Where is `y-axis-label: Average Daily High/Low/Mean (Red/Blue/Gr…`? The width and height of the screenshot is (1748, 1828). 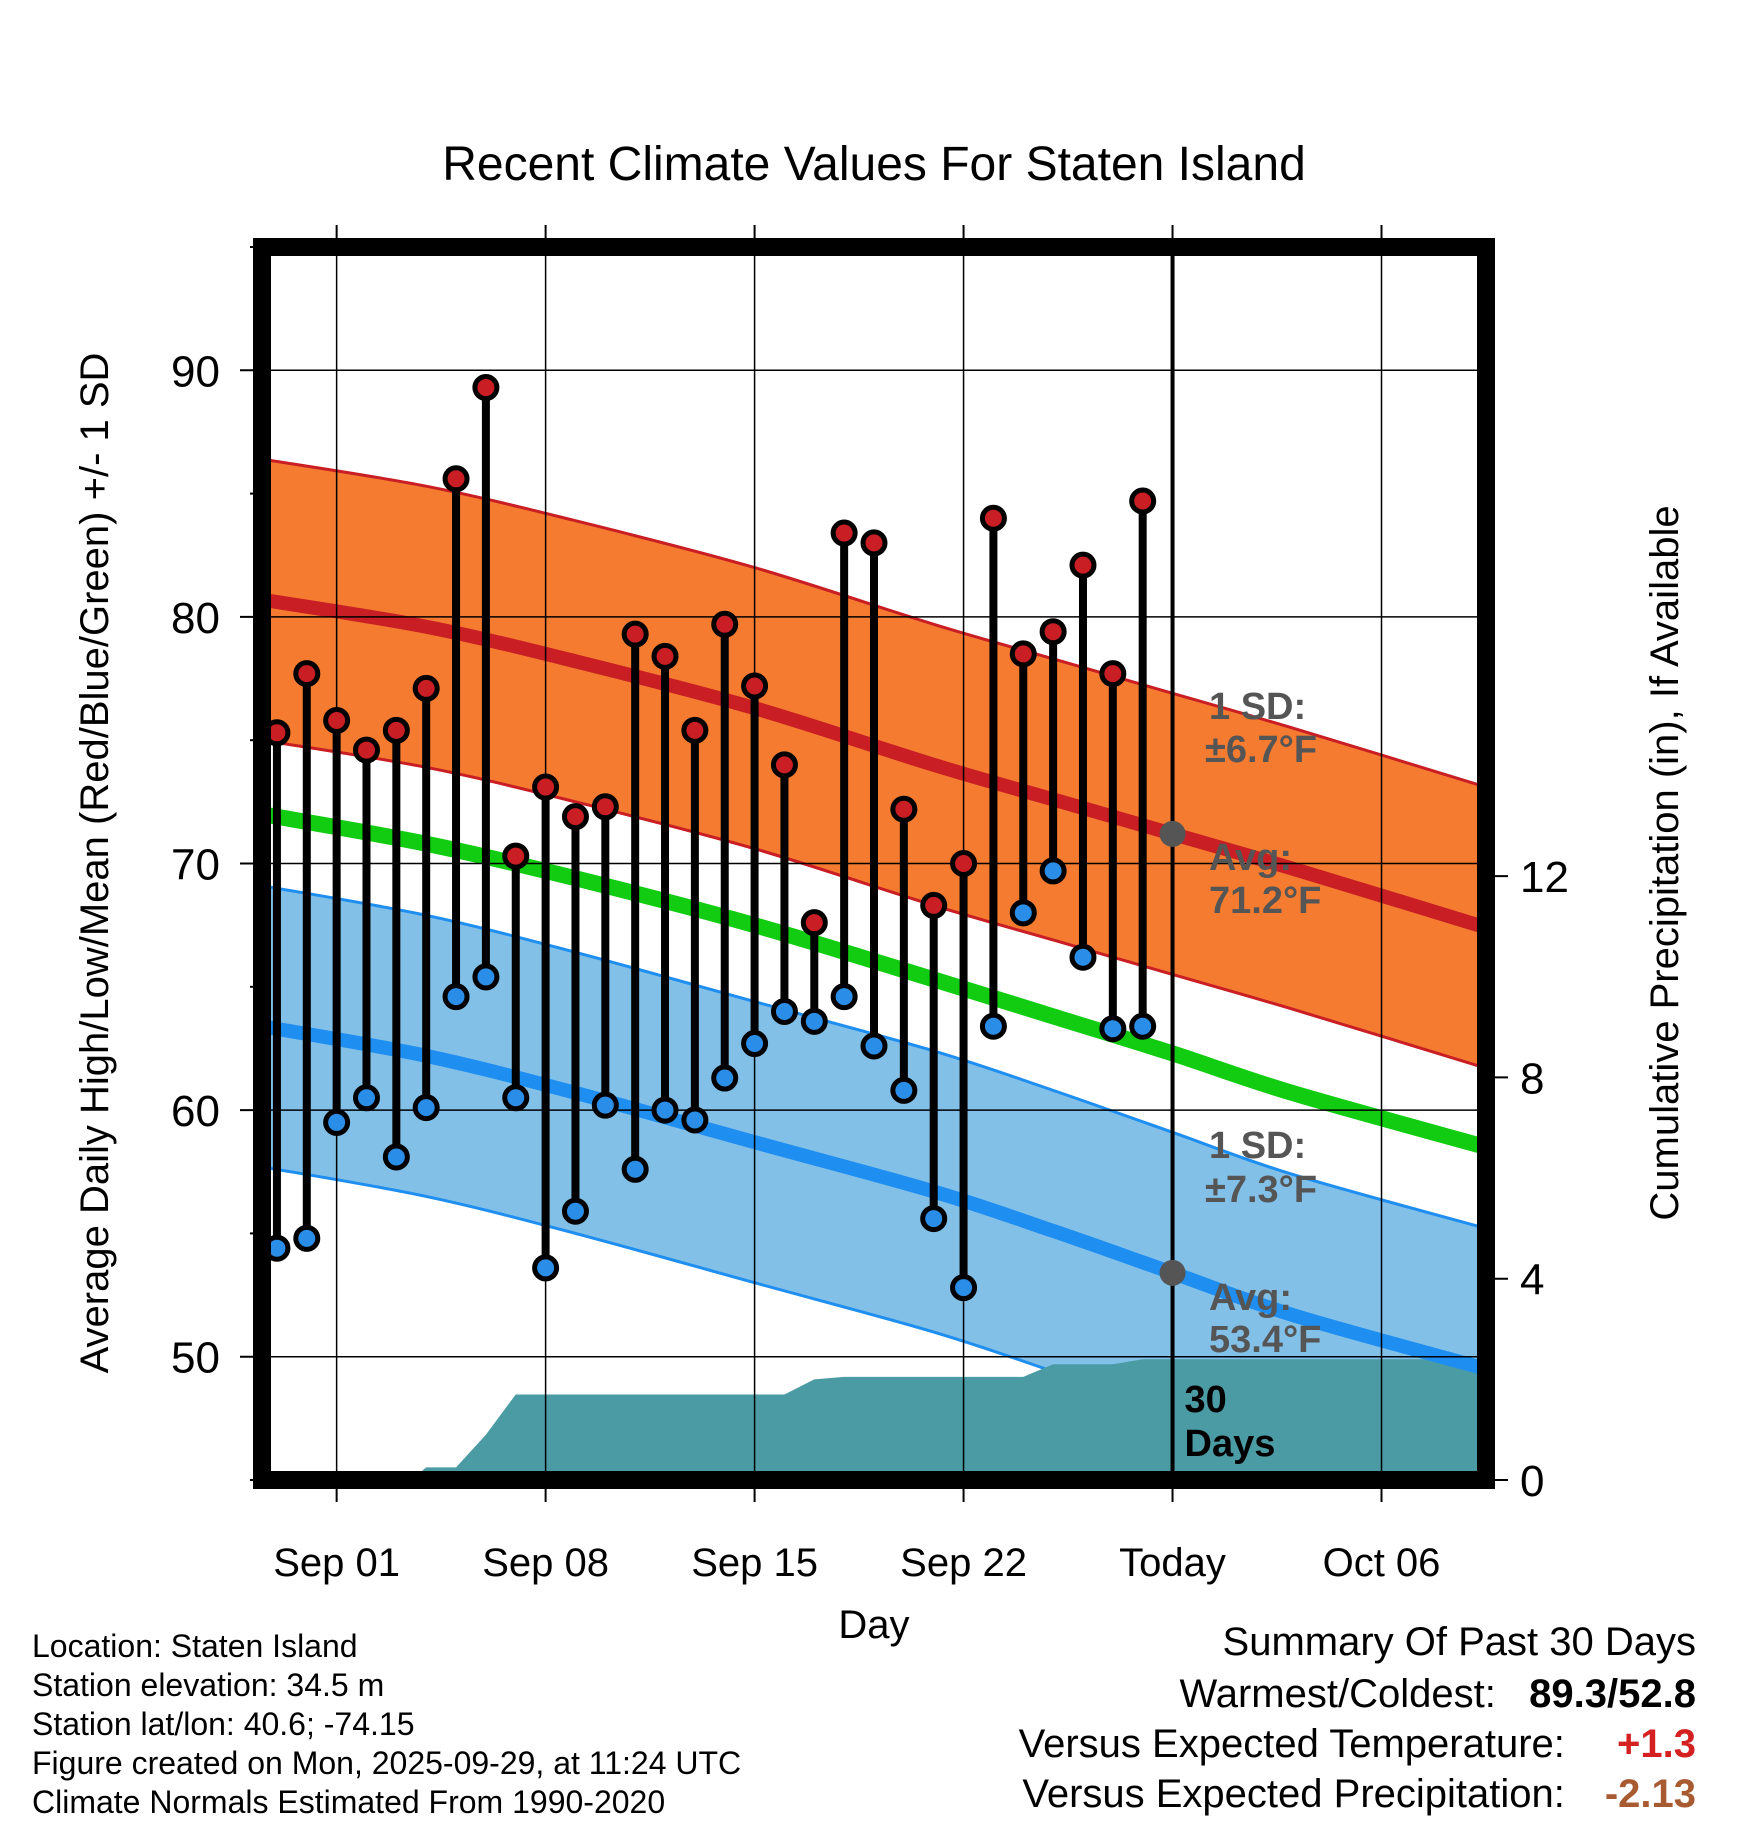
y-axis-label: Average Daily High/Low/Mean (Red/Blue/Gr… is located at coordinates (95, 863).